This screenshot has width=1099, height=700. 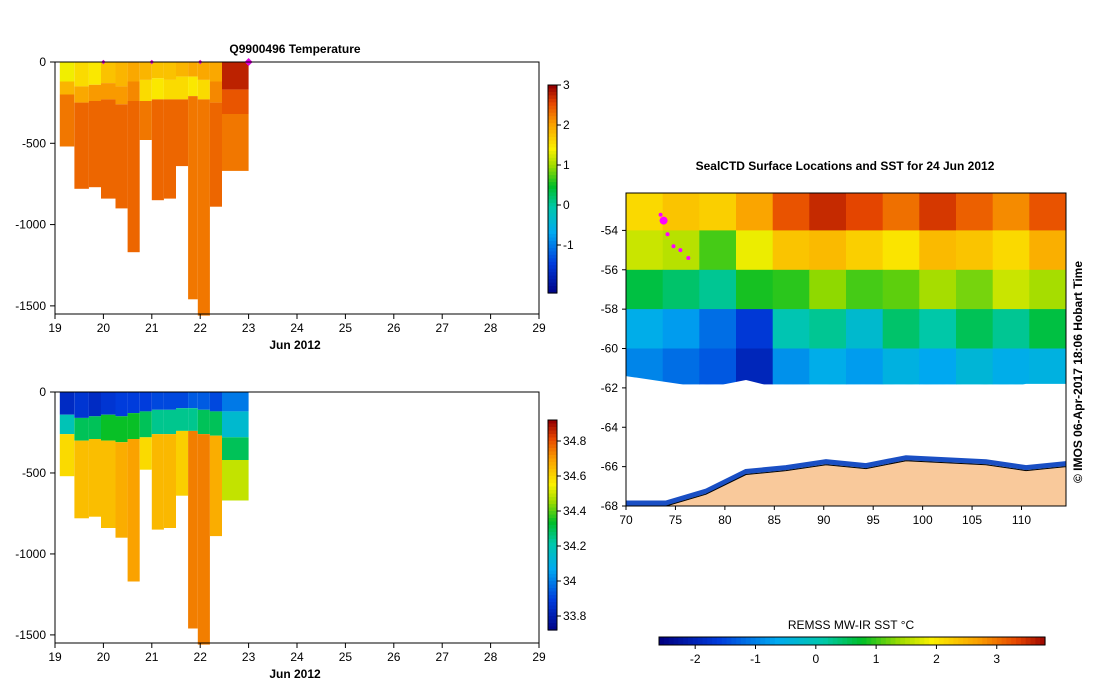 I want to click on lon-tick-label-0: 70, so click(x=626, y=520).